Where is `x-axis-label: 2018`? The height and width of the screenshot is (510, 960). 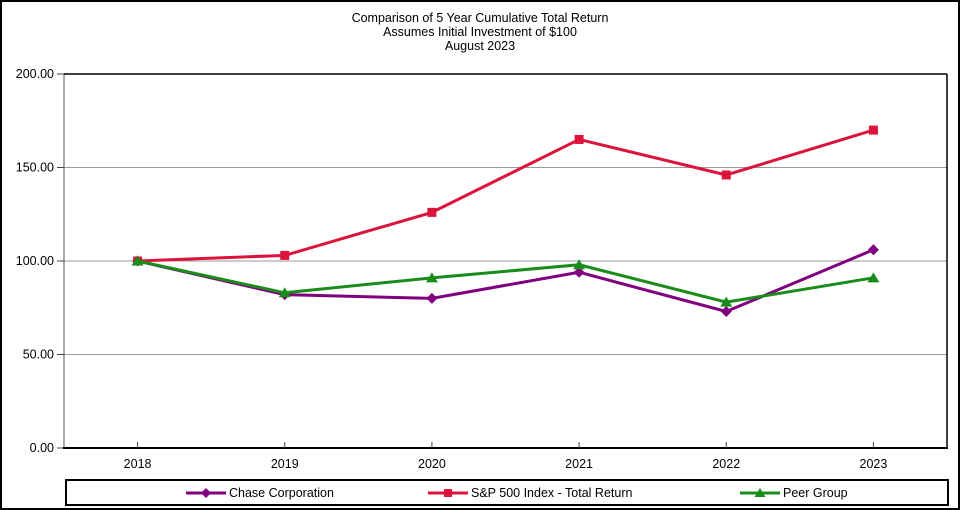
x-axis-label: 2018 is located at coordinates (138, 464).